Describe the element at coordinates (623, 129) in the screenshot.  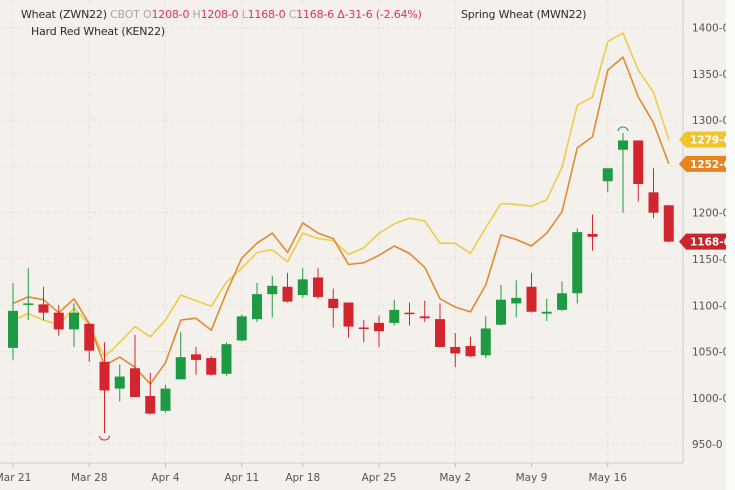
I see `period-high-marker` at that location.